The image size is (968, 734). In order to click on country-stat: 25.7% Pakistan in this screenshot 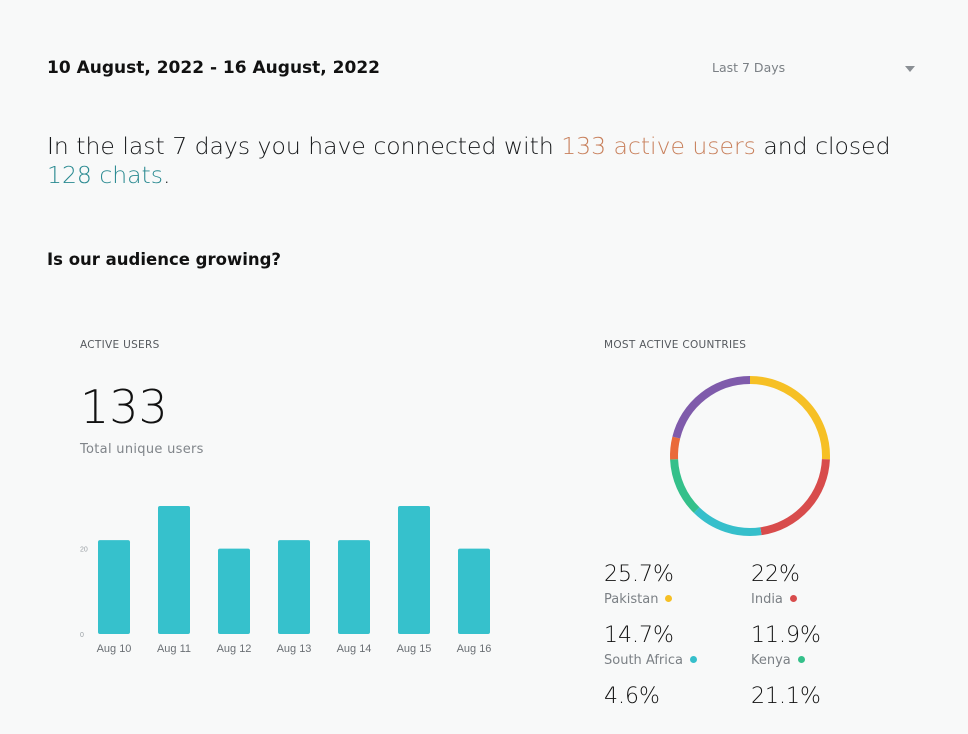, I will do `click(674, 587)`.